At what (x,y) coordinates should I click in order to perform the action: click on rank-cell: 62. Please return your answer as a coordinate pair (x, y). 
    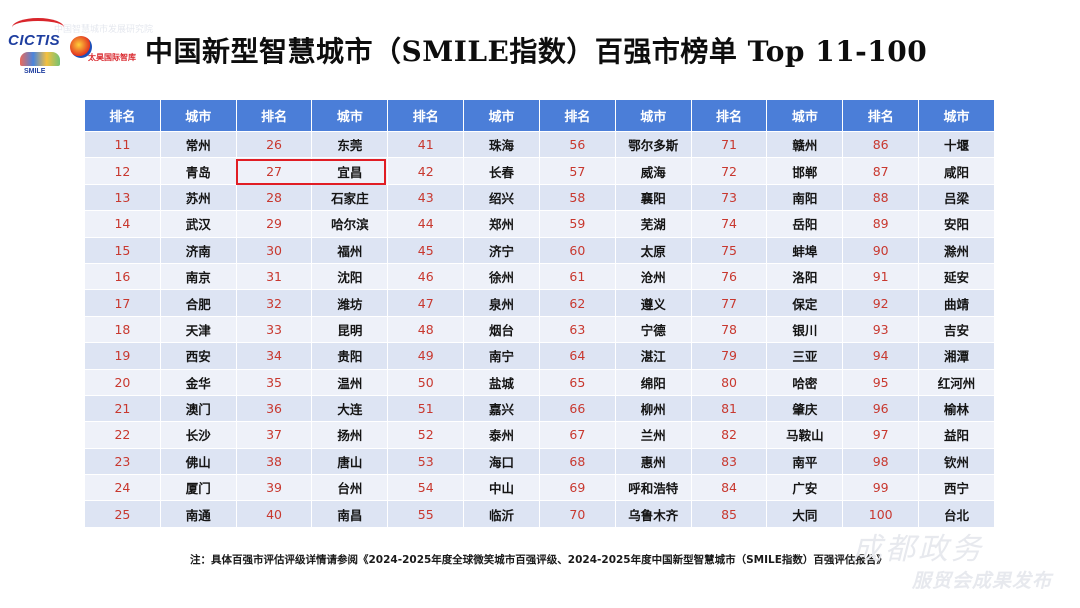
    Looking at the image, I should click on (577, 303).